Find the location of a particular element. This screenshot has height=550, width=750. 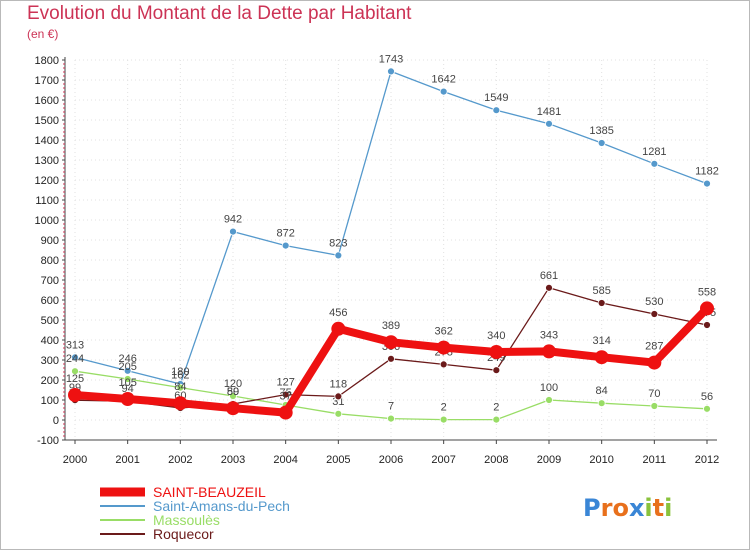

x-tick-label: 2004 is located at coordinates (285, 460).